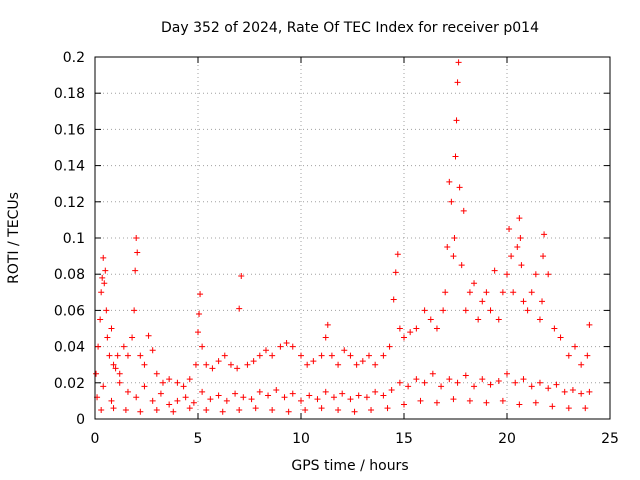 The width and height of the screenshot is (640, 480). I want to click on x-tick-label: 25, so click(610, 439).